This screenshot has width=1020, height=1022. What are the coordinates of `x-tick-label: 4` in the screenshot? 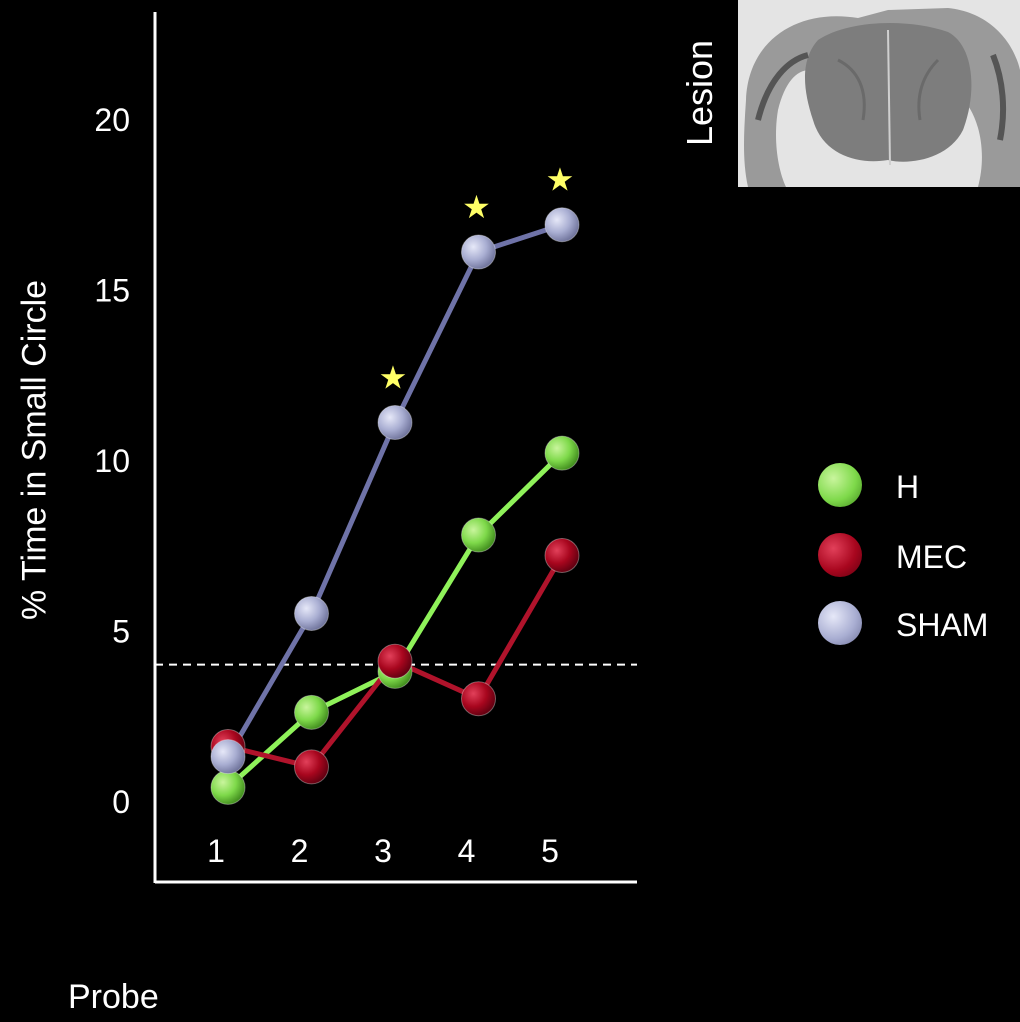 It's located at (467, 851).